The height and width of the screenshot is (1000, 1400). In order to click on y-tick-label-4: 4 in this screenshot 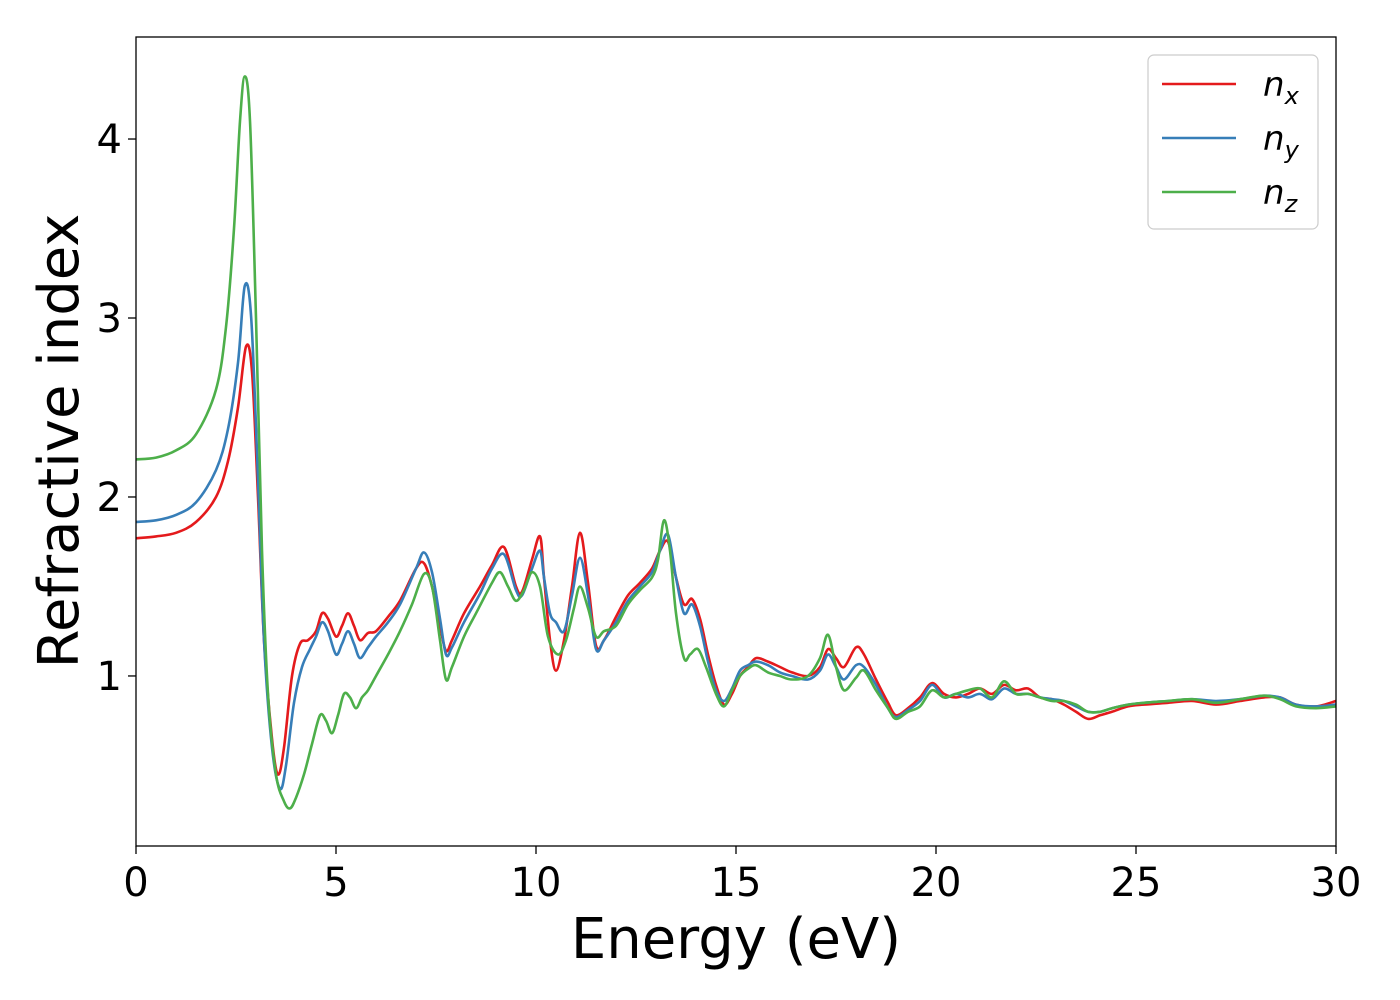, I will do `click(109, 140)`.